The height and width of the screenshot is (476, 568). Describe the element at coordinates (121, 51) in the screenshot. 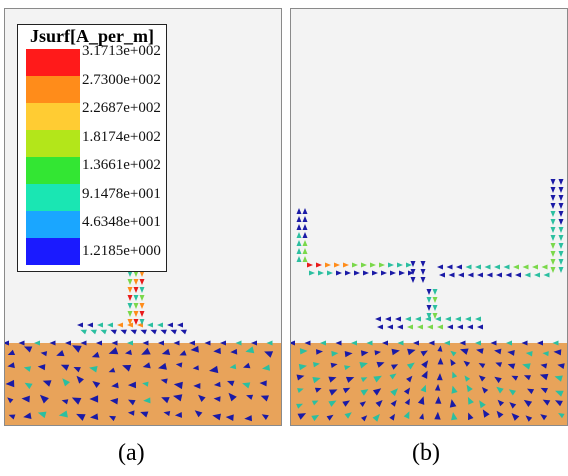

I see `legend-tick-label: 3.1713e+002` at that location.